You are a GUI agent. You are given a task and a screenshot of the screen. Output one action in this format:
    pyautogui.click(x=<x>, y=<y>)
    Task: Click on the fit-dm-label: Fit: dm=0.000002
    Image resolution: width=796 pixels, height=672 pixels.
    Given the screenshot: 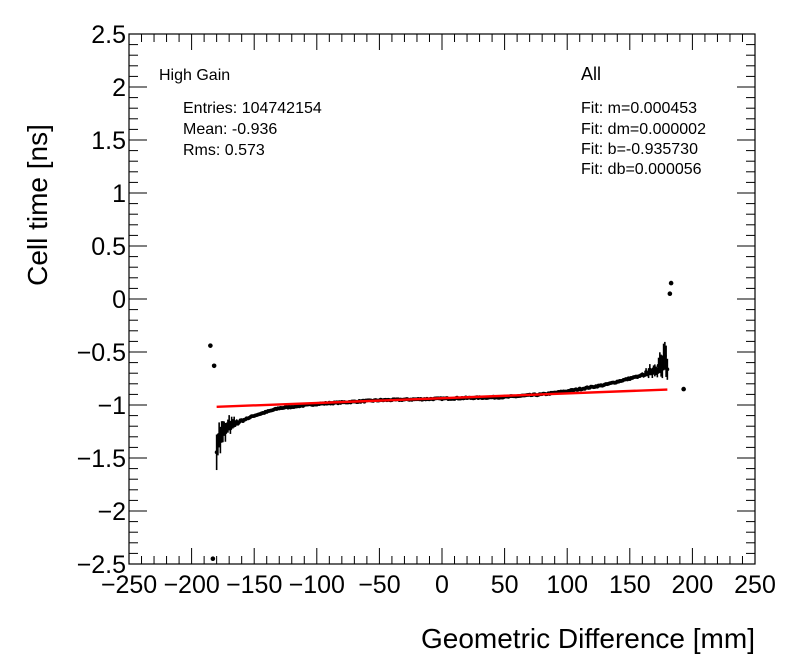 What is the action you would take?
    pyautogui.click(x=643, y=129)
    